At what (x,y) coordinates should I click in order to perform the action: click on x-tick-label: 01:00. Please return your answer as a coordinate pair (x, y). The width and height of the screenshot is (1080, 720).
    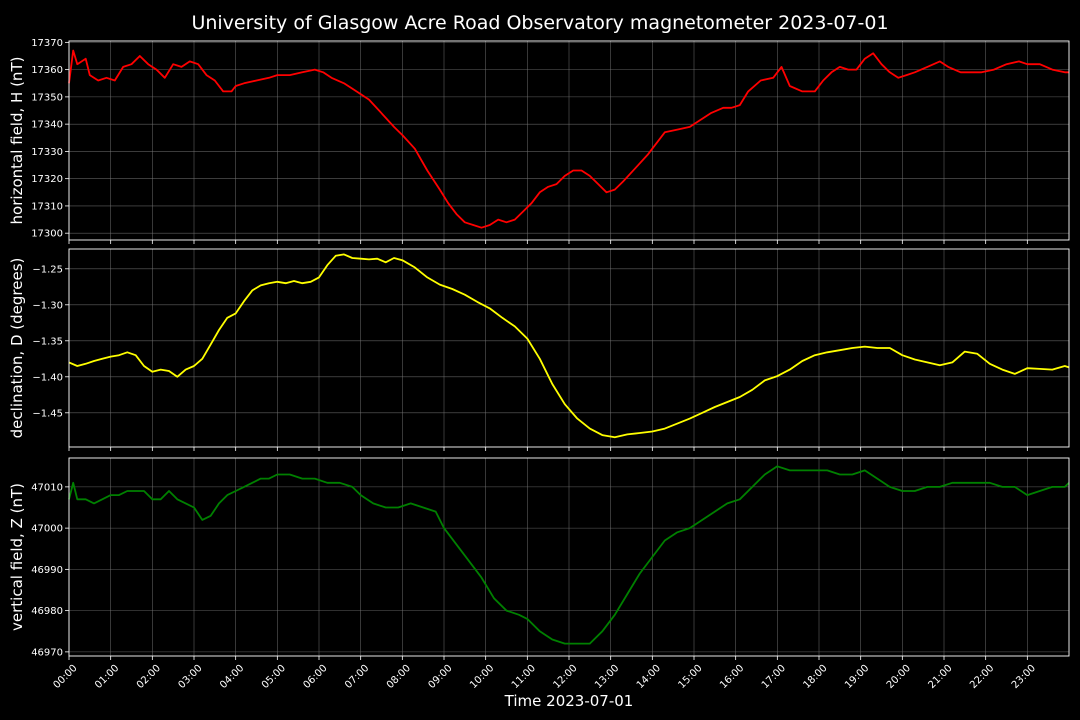
    Looking at the image, I should click on (107, 677).